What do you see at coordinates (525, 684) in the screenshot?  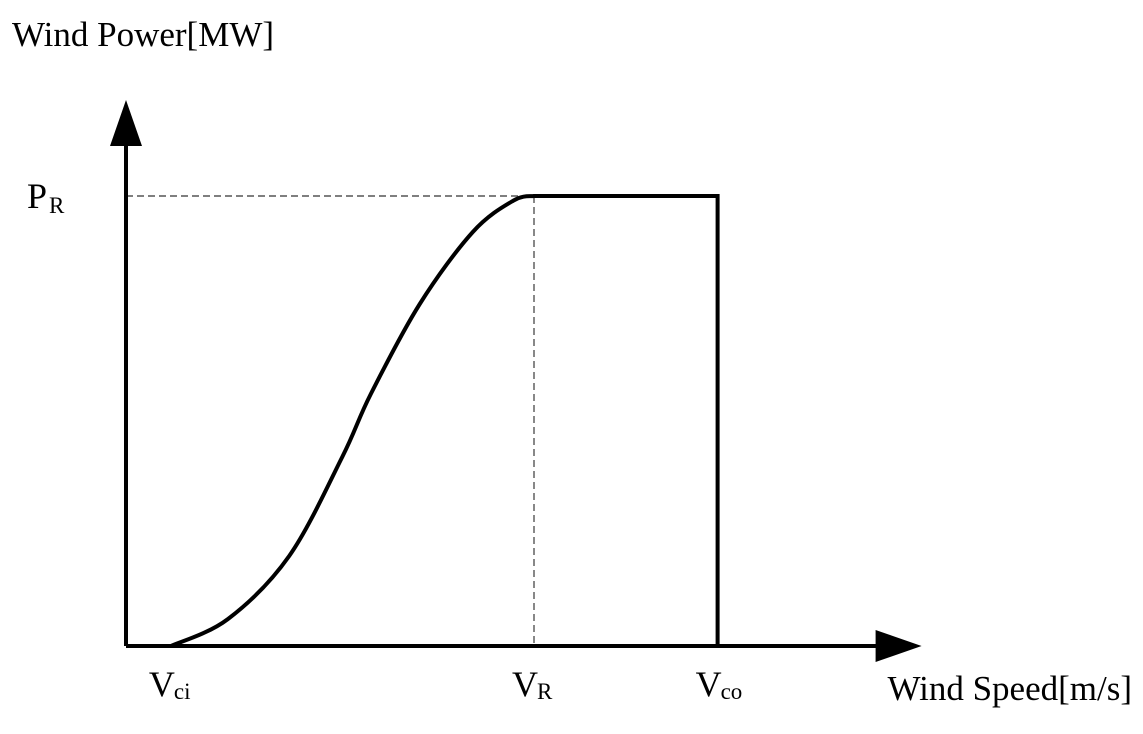 I see `x-tick-VR: V` at bounding box center [525, 684].